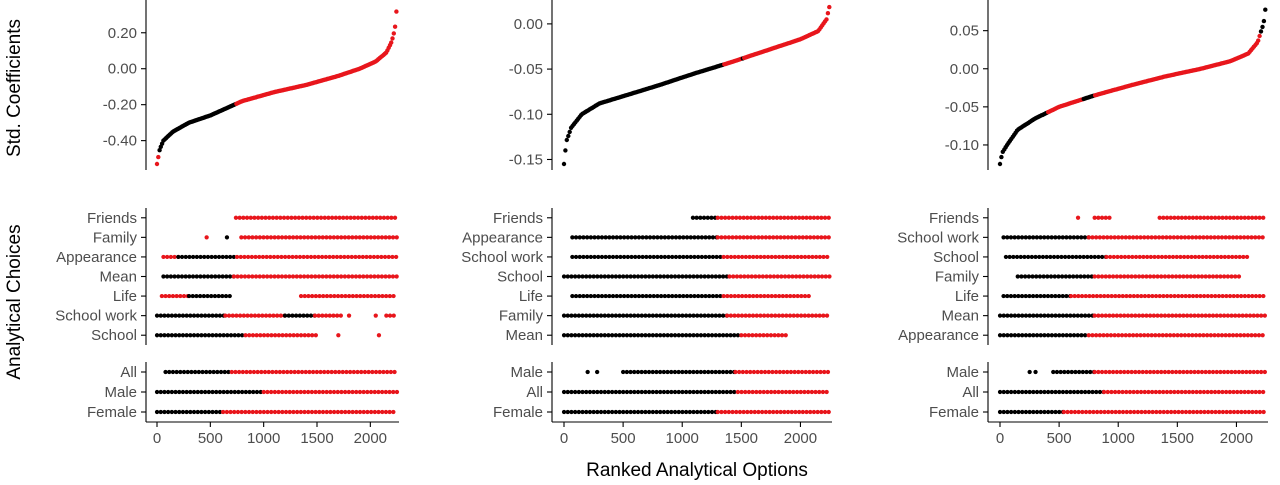  What do you see at coordinates (120, 141) in the screenshot?
I see `coef-y-tick-label: -0.40` at bounding box center [120, 141].